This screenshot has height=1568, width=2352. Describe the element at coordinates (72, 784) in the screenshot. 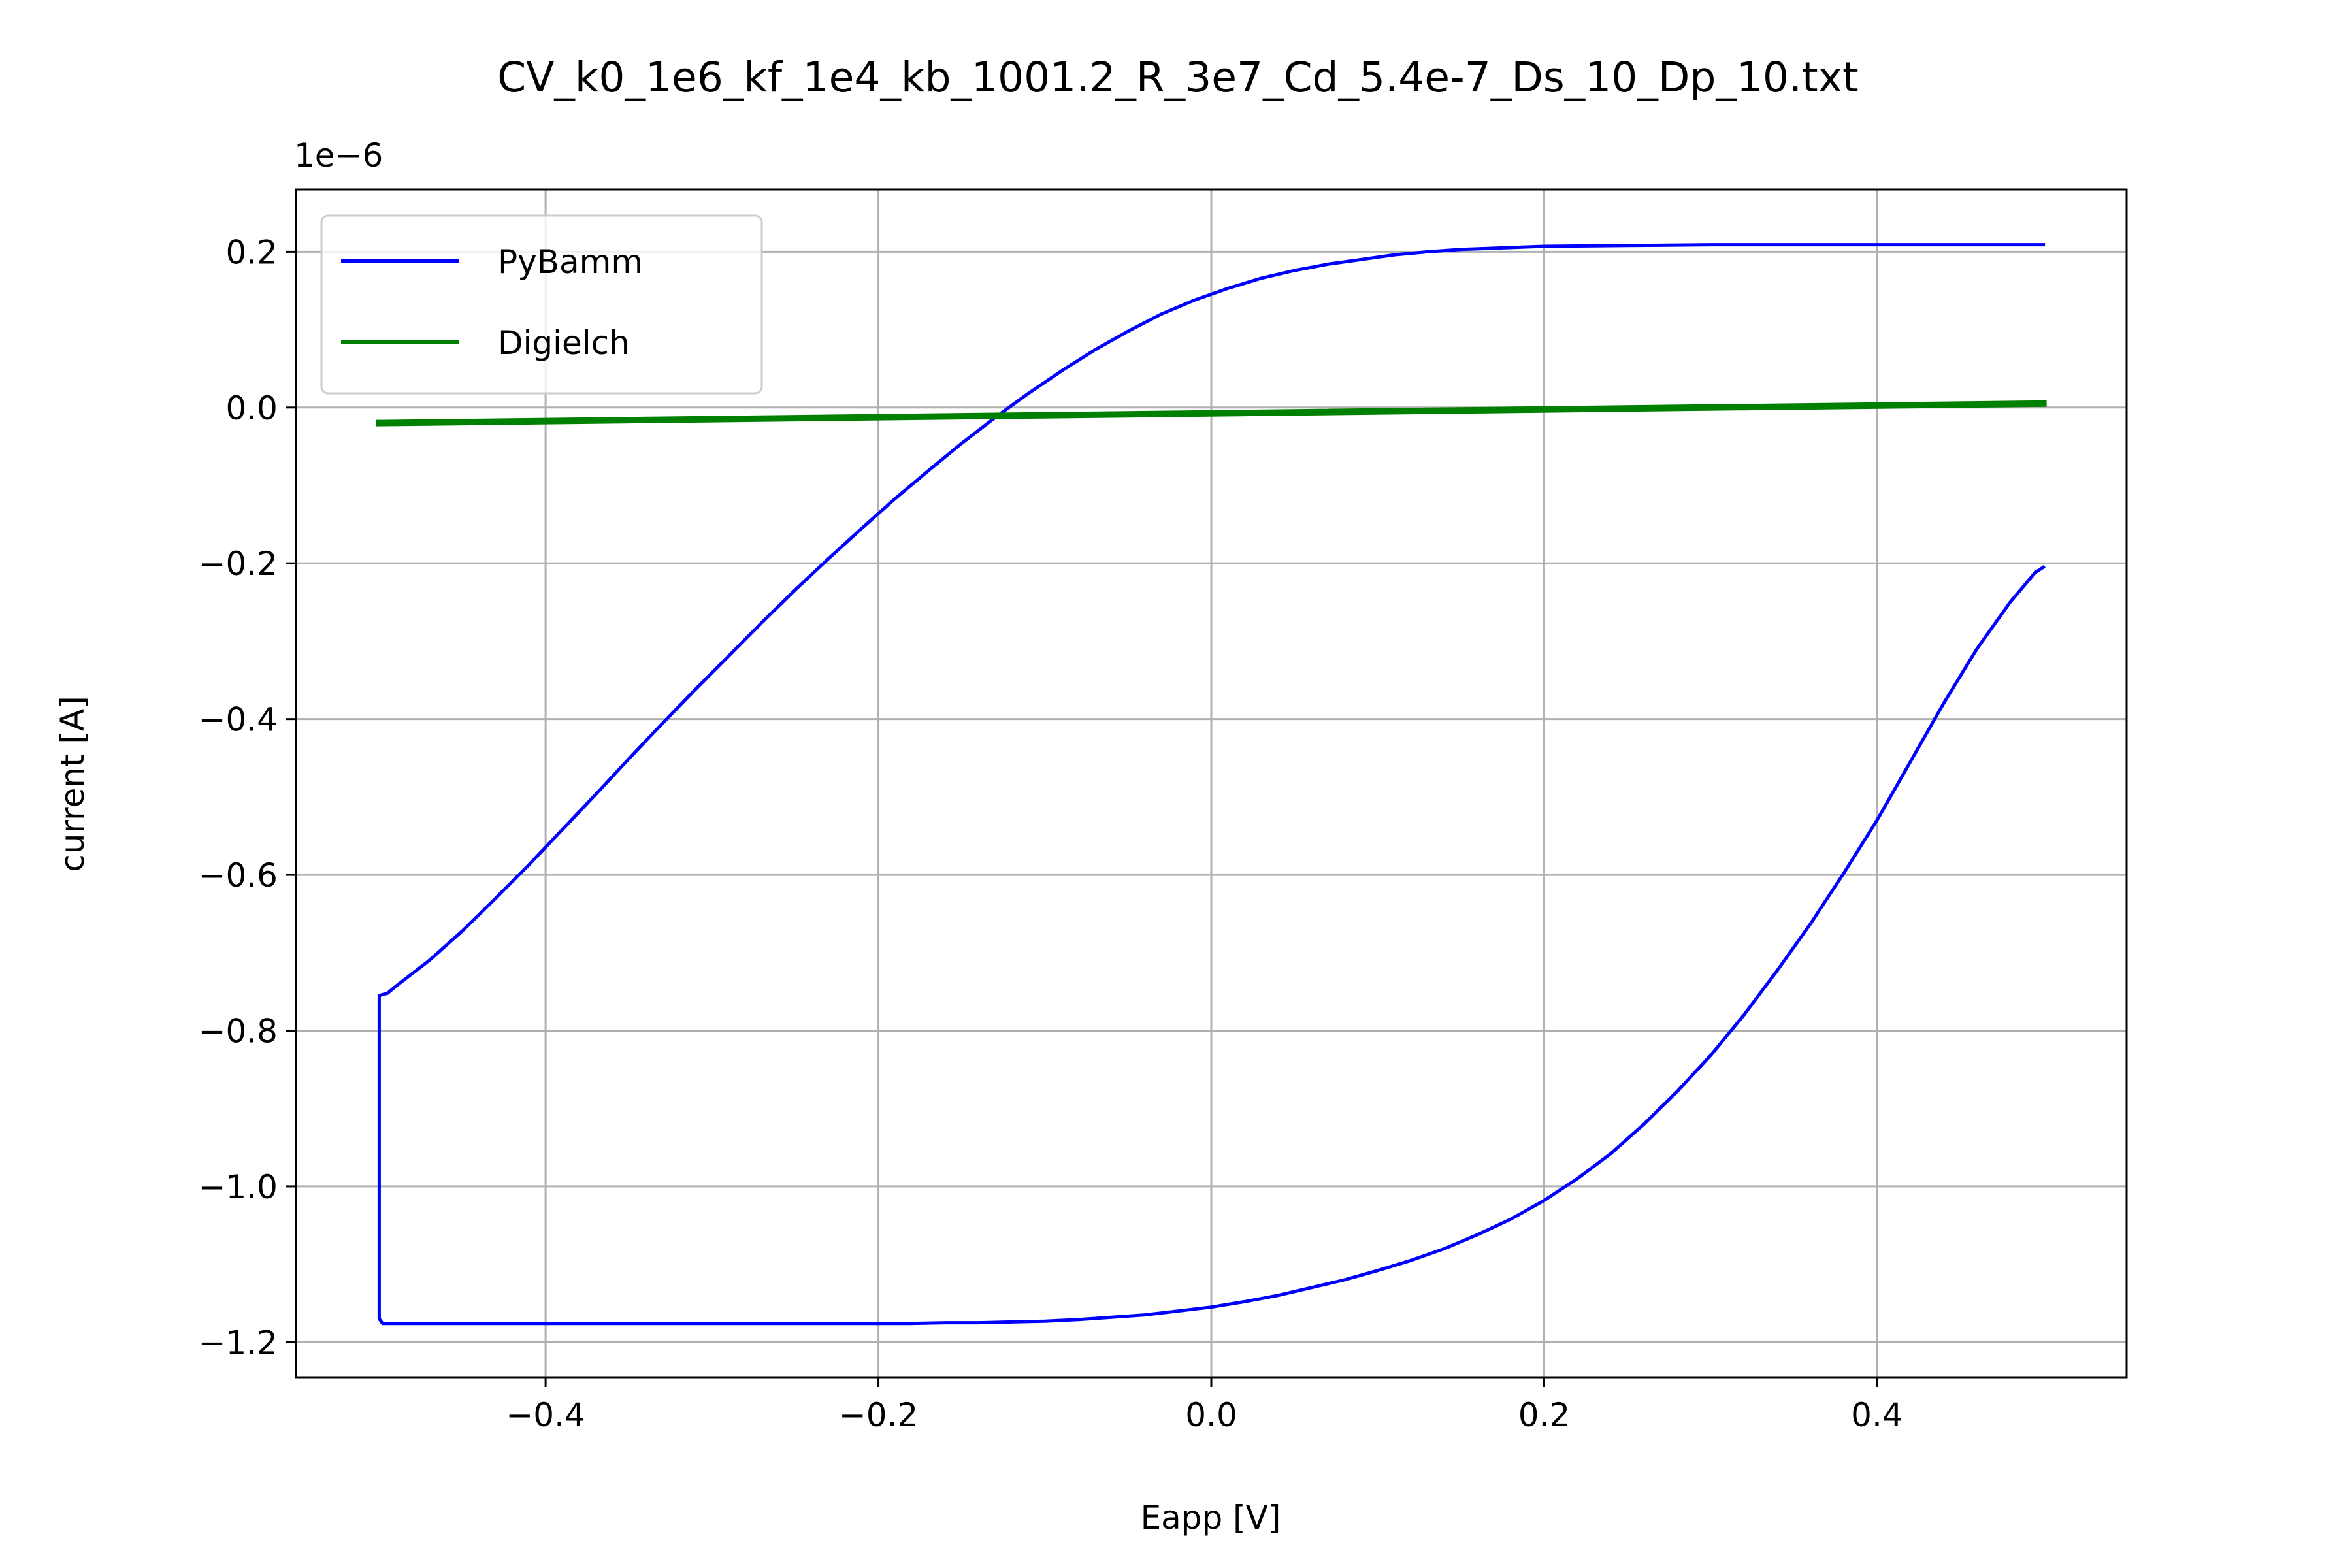

I see `y-axis-label: current [A]` at that location.